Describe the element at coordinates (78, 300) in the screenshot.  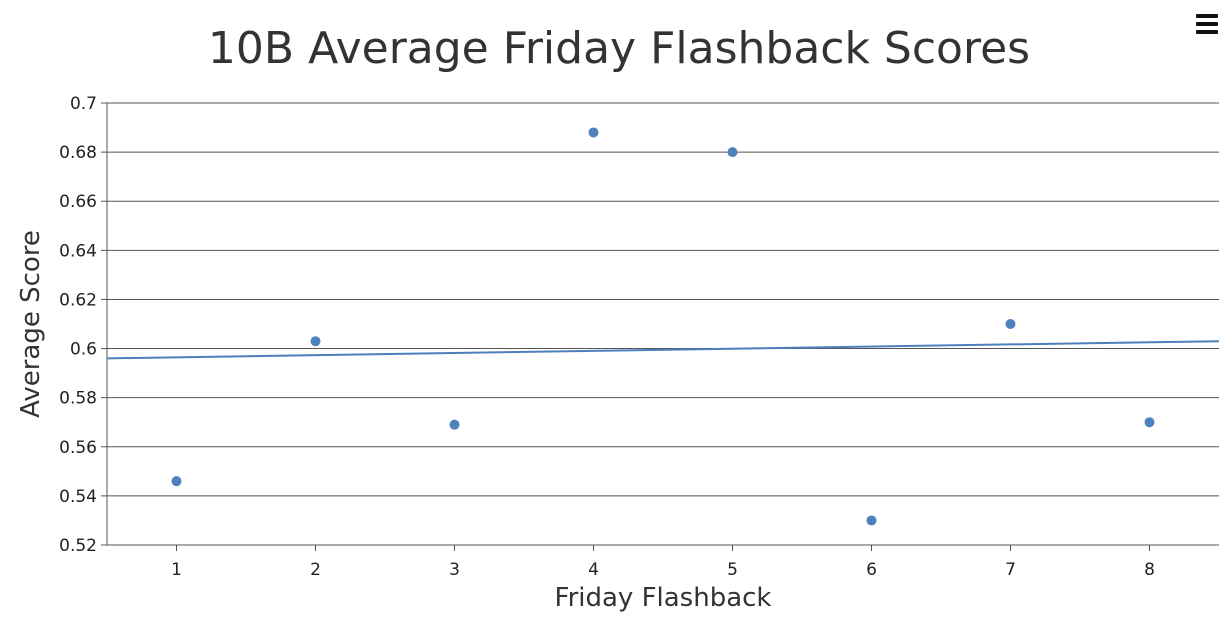
I see `y-tick-label: 0.62` at that location.